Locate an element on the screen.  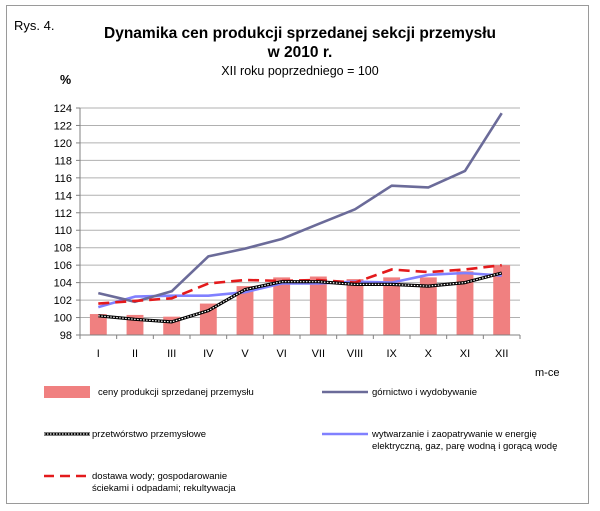
legend-label-energia-line1: wytwarzanie i zaopatrywanie w energię is located at coordinates (454, 434).